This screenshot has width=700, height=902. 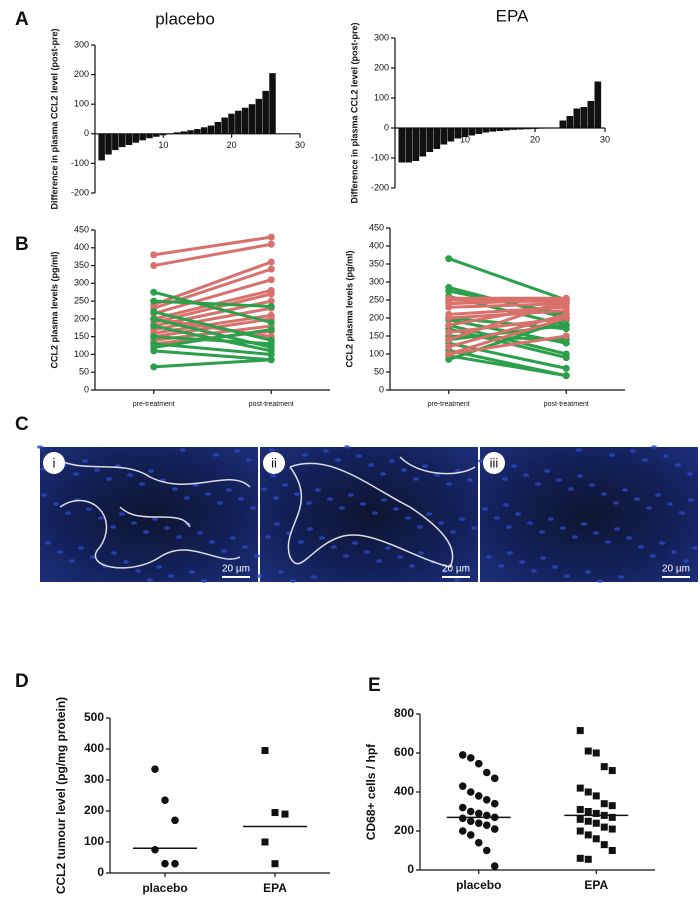 I want to click on image-label: i, so click(x=54, y=462).